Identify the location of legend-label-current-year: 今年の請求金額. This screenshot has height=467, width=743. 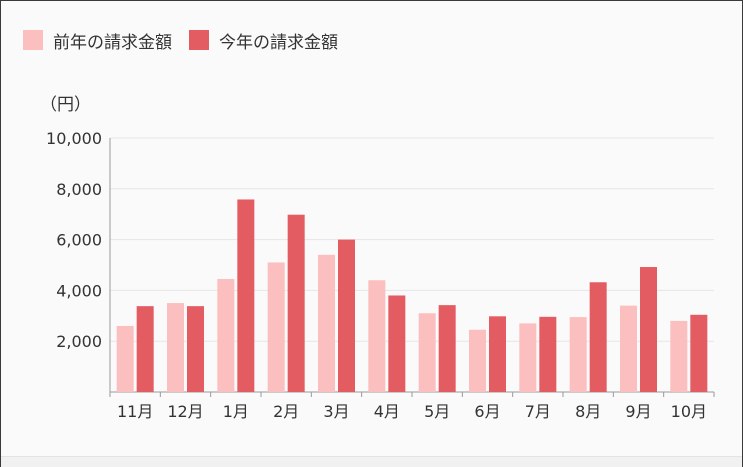
(278, 42).